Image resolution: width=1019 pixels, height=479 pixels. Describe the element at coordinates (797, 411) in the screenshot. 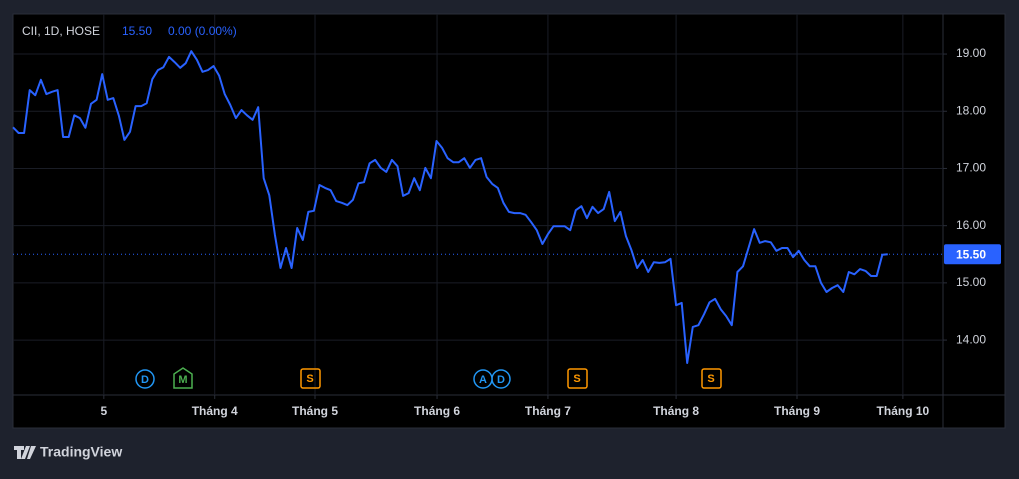

I see `x-tick-label: Tháng 9` at that location.